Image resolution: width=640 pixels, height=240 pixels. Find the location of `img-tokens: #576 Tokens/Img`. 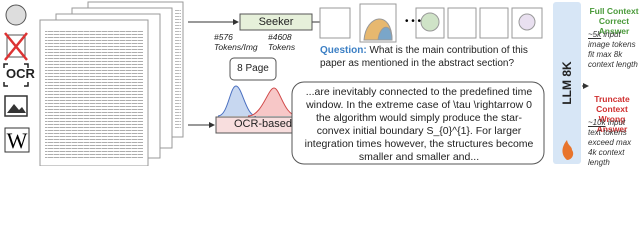

img-tokens: #576 Tokens/Img is located at coordinates (236, 42).